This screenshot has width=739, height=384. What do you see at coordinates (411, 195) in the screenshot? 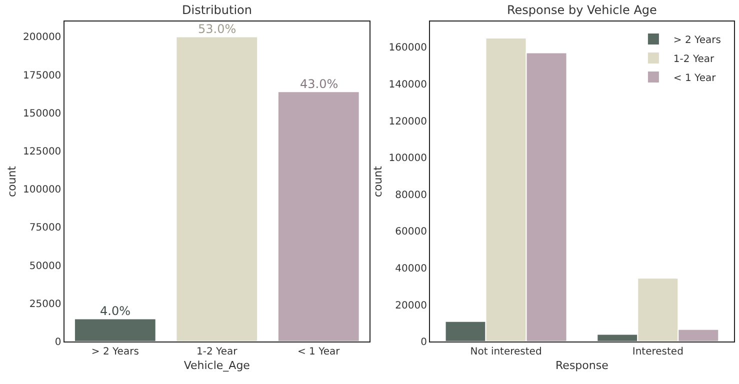
I see `y-tick-label: 80000` at bounding box center [411, 195].